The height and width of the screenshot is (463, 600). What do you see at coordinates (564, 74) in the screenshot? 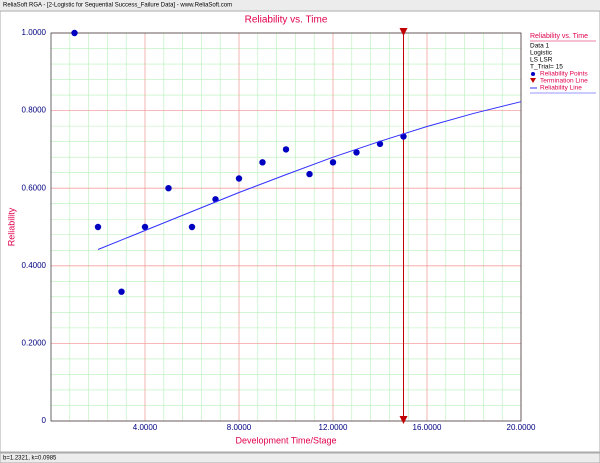
I see `legend-label: Reliability Points` at bounding box center [564, 74].